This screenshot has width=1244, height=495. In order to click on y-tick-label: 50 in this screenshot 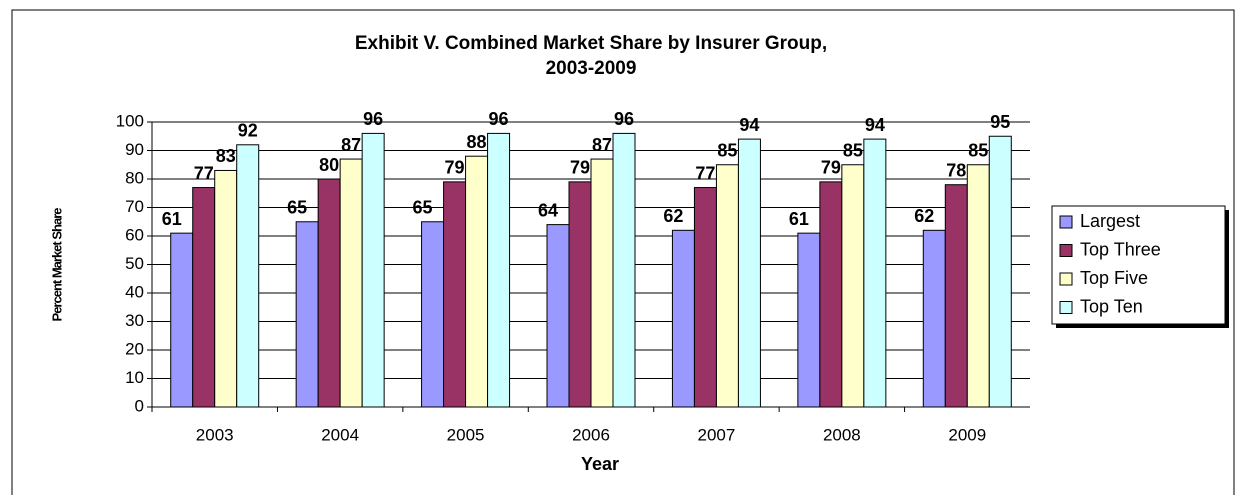, I will do `click(134, 263)`.